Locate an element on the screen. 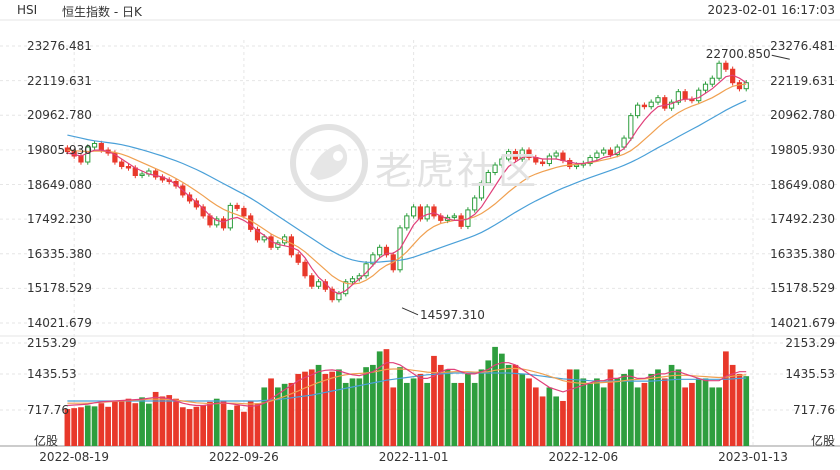 The width and height of the screenshot is (840, 470). volume-unit-left: 亿股 is located at coordinates (46, 441).